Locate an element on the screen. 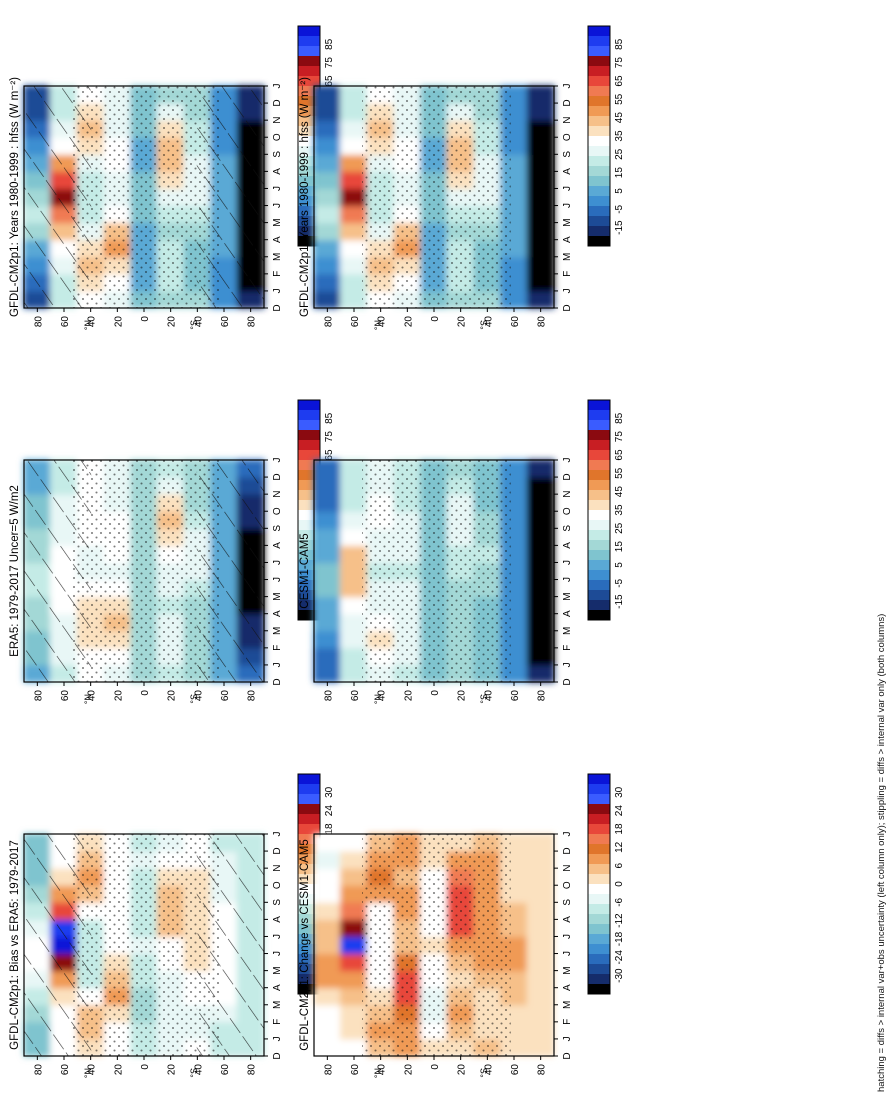 Image resolution: width=895 pixels, height=1100 pixels. month-tick-label: M is located at coordinates (567, 596).